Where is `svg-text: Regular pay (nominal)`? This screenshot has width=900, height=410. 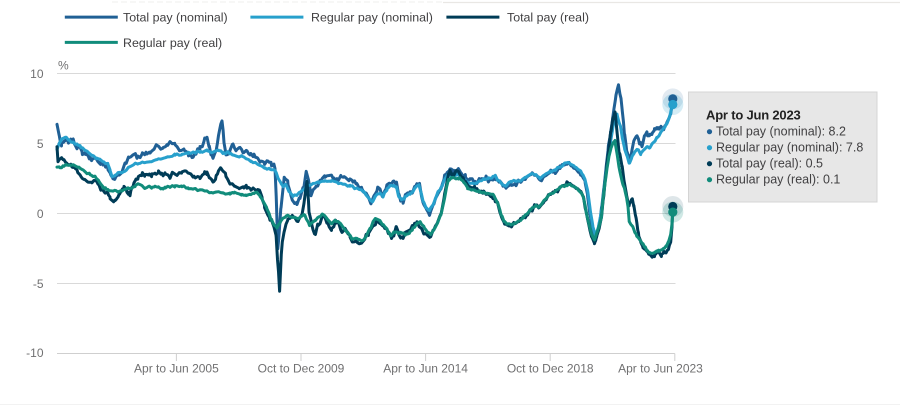
svg-text: Regular pay (nominal) is located at coordinates (372, 18).